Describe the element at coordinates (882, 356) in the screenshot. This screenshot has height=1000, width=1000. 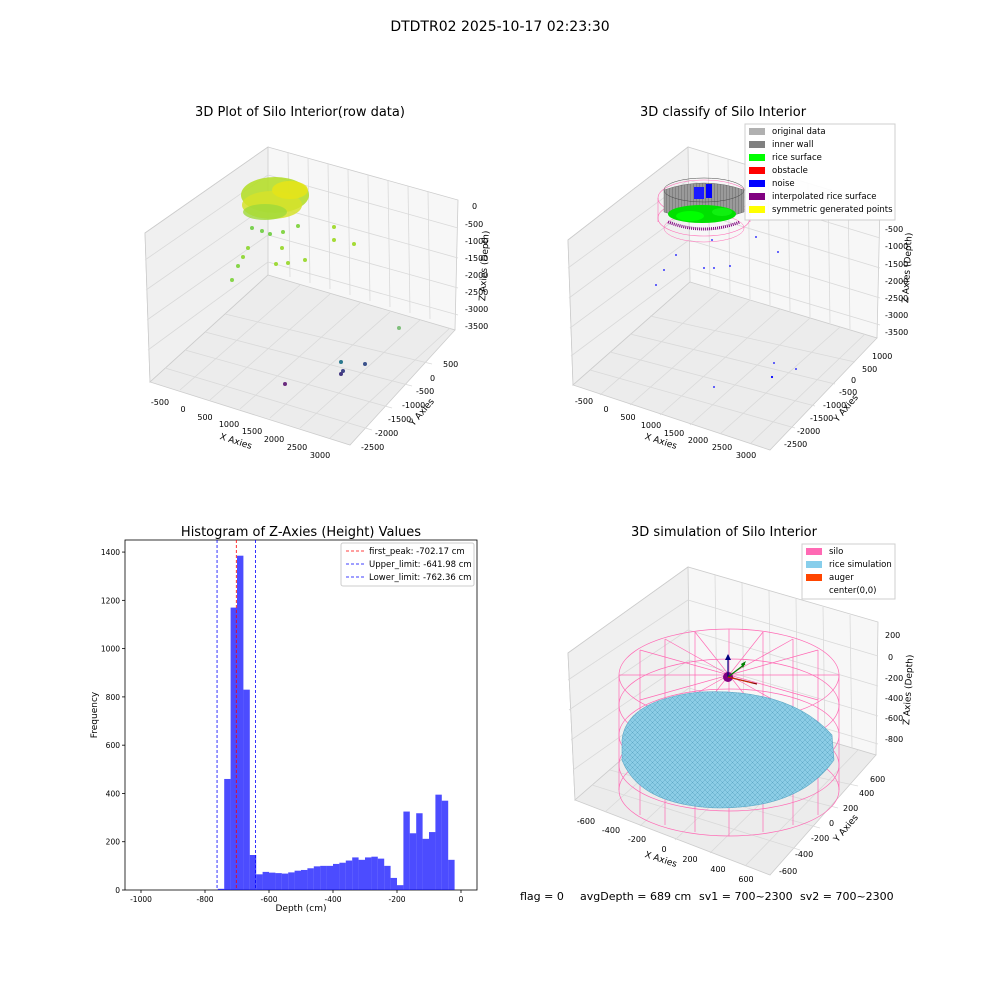
I see `y-tick: 1000` at that location.